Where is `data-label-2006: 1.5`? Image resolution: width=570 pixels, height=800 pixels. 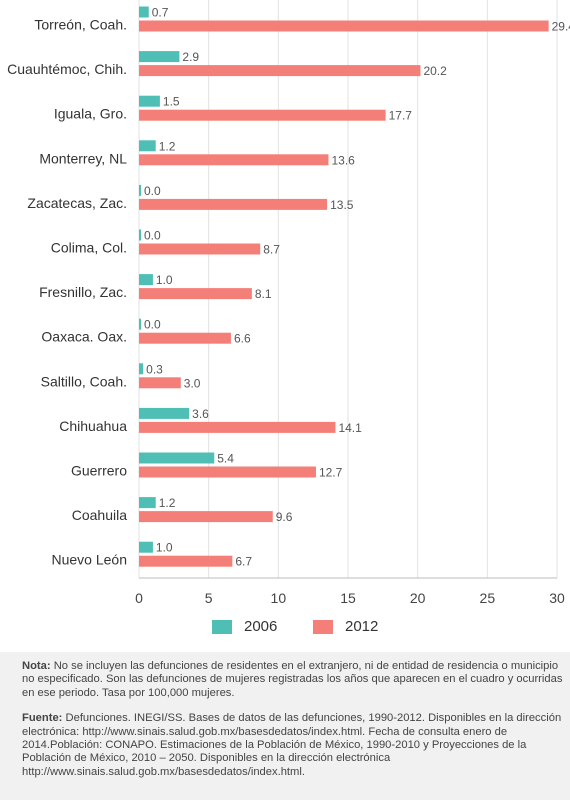 data-label-2006: 1.5 is located at coordinates (171, 102).